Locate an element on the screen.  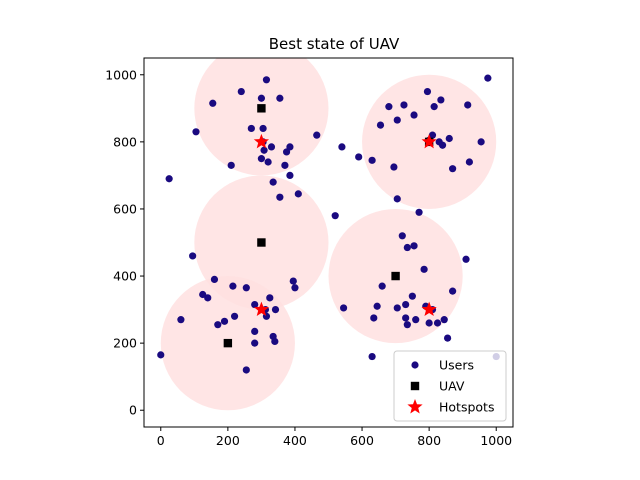
legend-uav-icon is located at coordinates (415, 386).